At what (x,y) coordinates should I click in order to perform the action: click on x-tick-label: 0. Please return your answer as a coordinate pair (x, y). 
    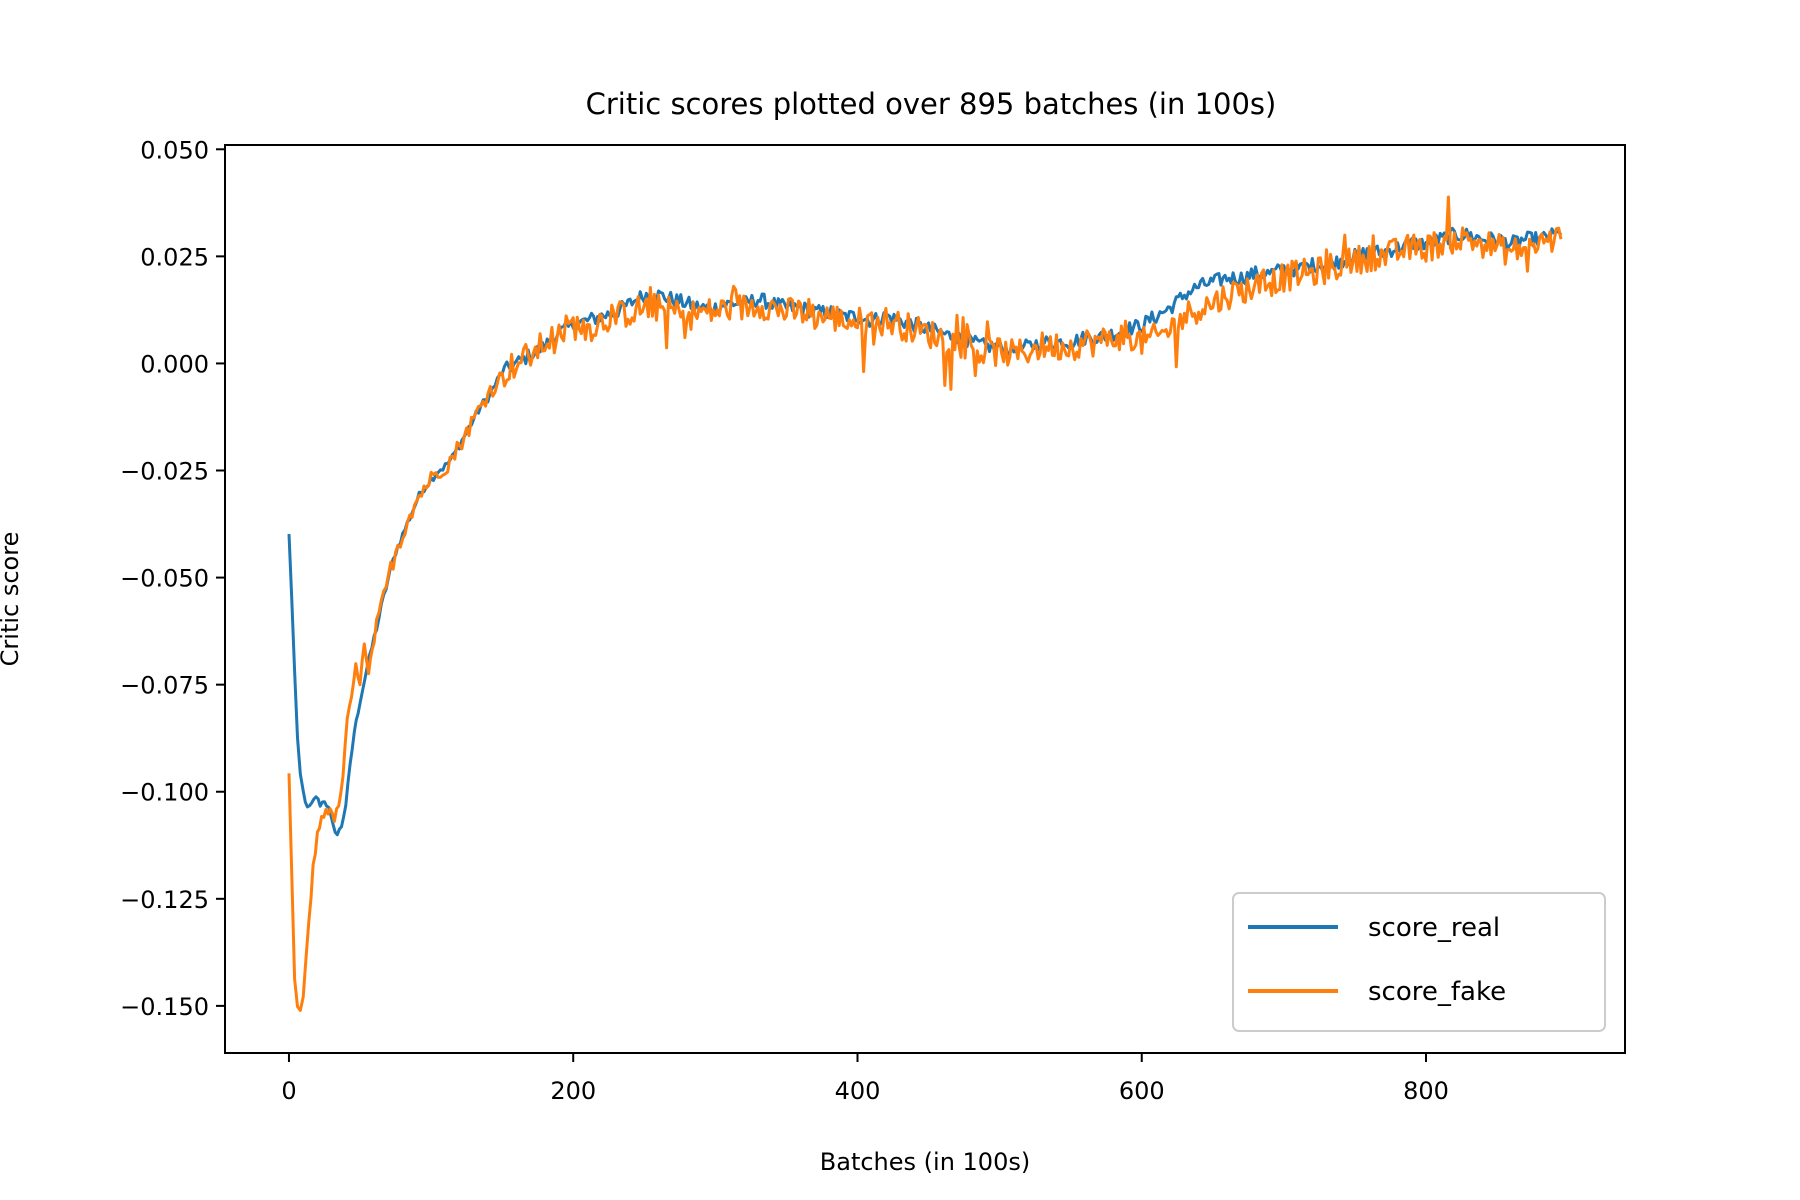
    Looking at the image, I should click on (288, 1091).